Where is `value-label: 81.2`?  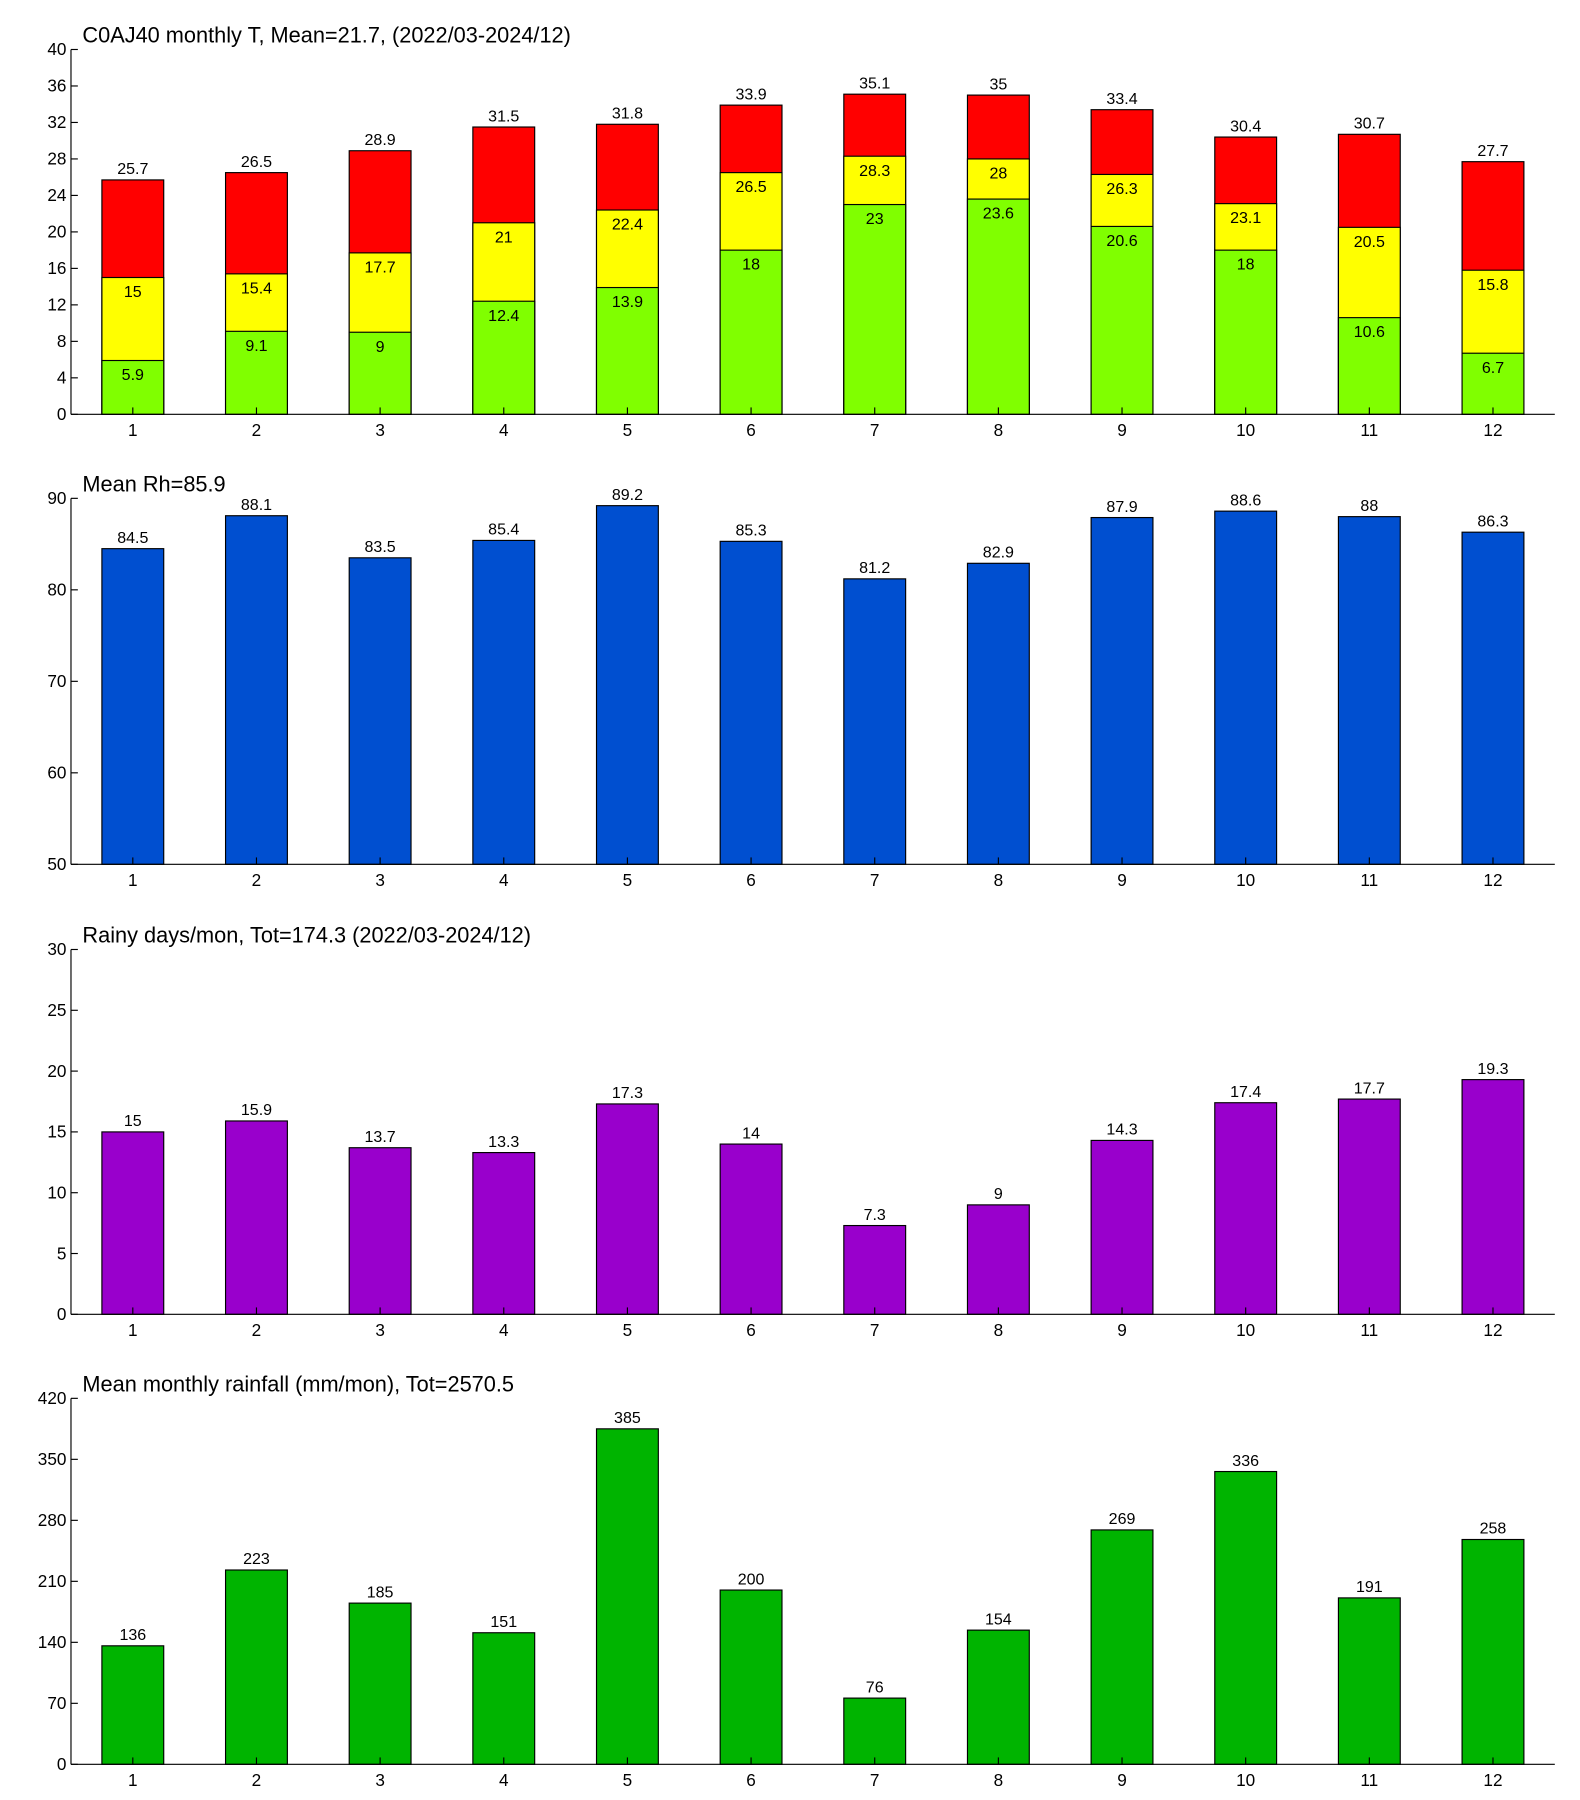
value-label: 81.2 is located at coordinates (874, 568).